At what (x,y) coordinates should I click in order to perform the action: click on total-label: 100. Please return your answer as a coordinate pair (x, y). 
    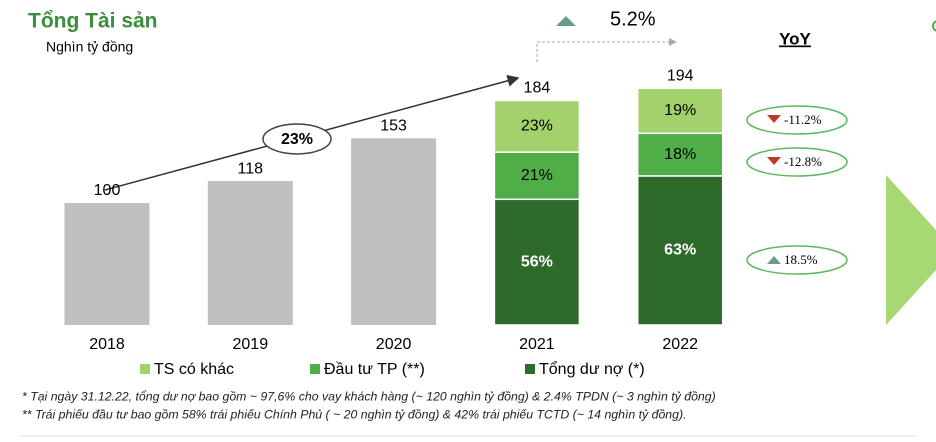
    Looking at the image, I should click on (107, 190).